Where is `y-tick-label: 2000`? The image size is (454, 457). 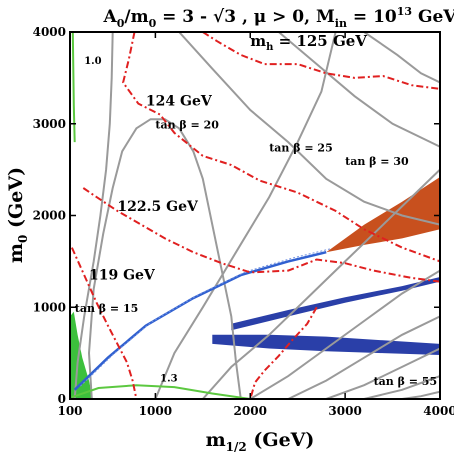
y-tick-label: 2000 is located at coordinates (49, 216).